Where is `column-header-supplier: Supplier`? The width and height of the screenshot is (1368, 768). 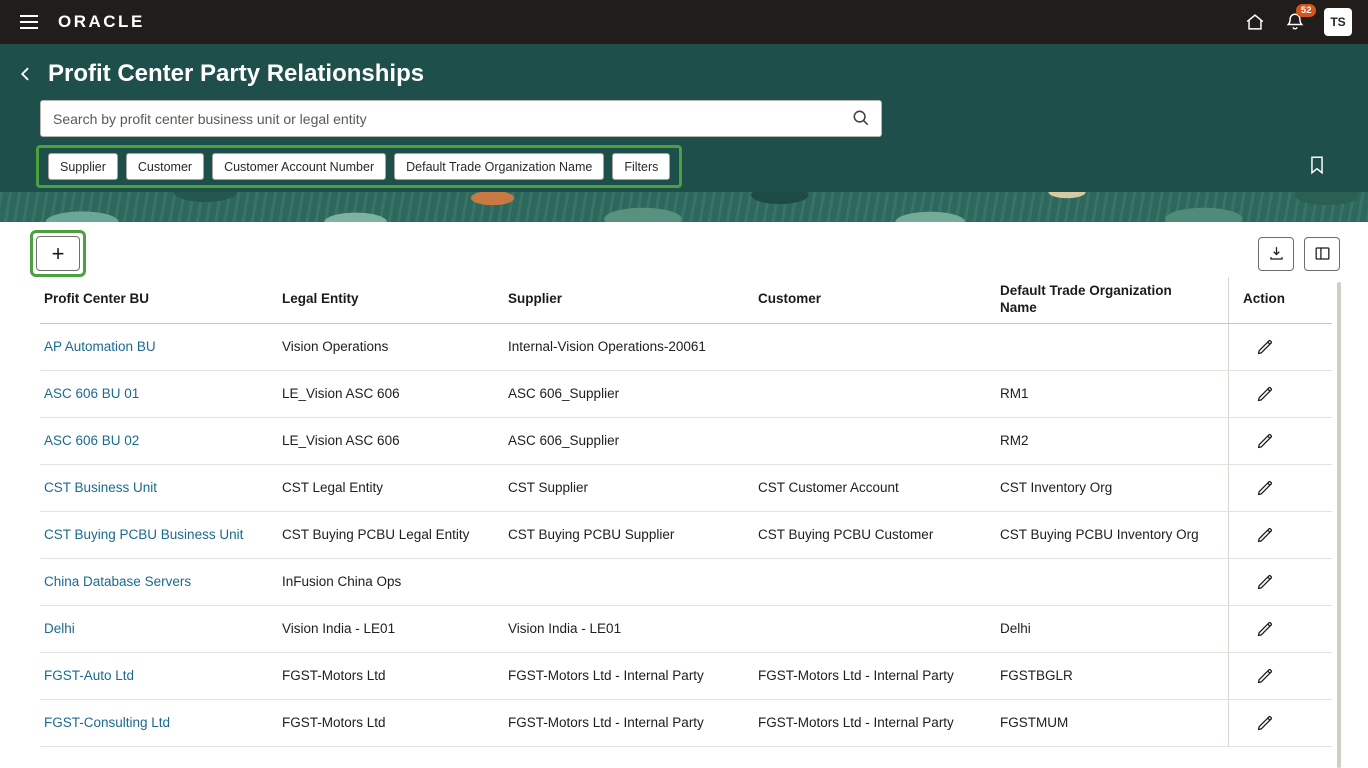
column-header-supplier: Supplier is located at coordinates (535, 299).